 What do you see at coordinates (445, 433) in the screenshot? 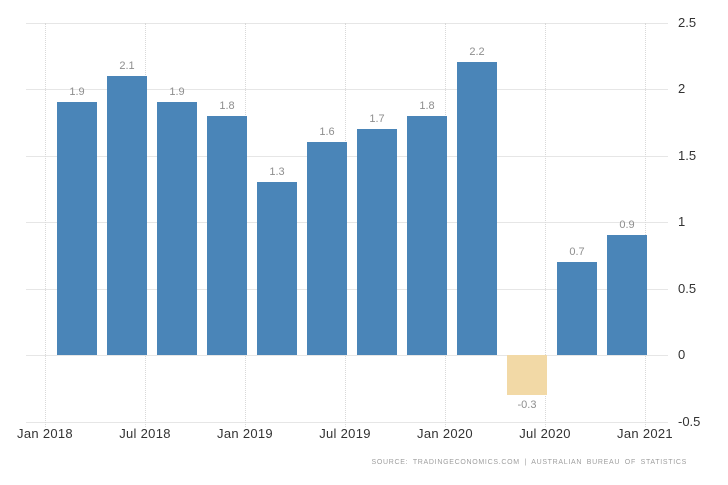
I see `x-axis-tick-label: Jan 2020` at bounding box center [445, 433].